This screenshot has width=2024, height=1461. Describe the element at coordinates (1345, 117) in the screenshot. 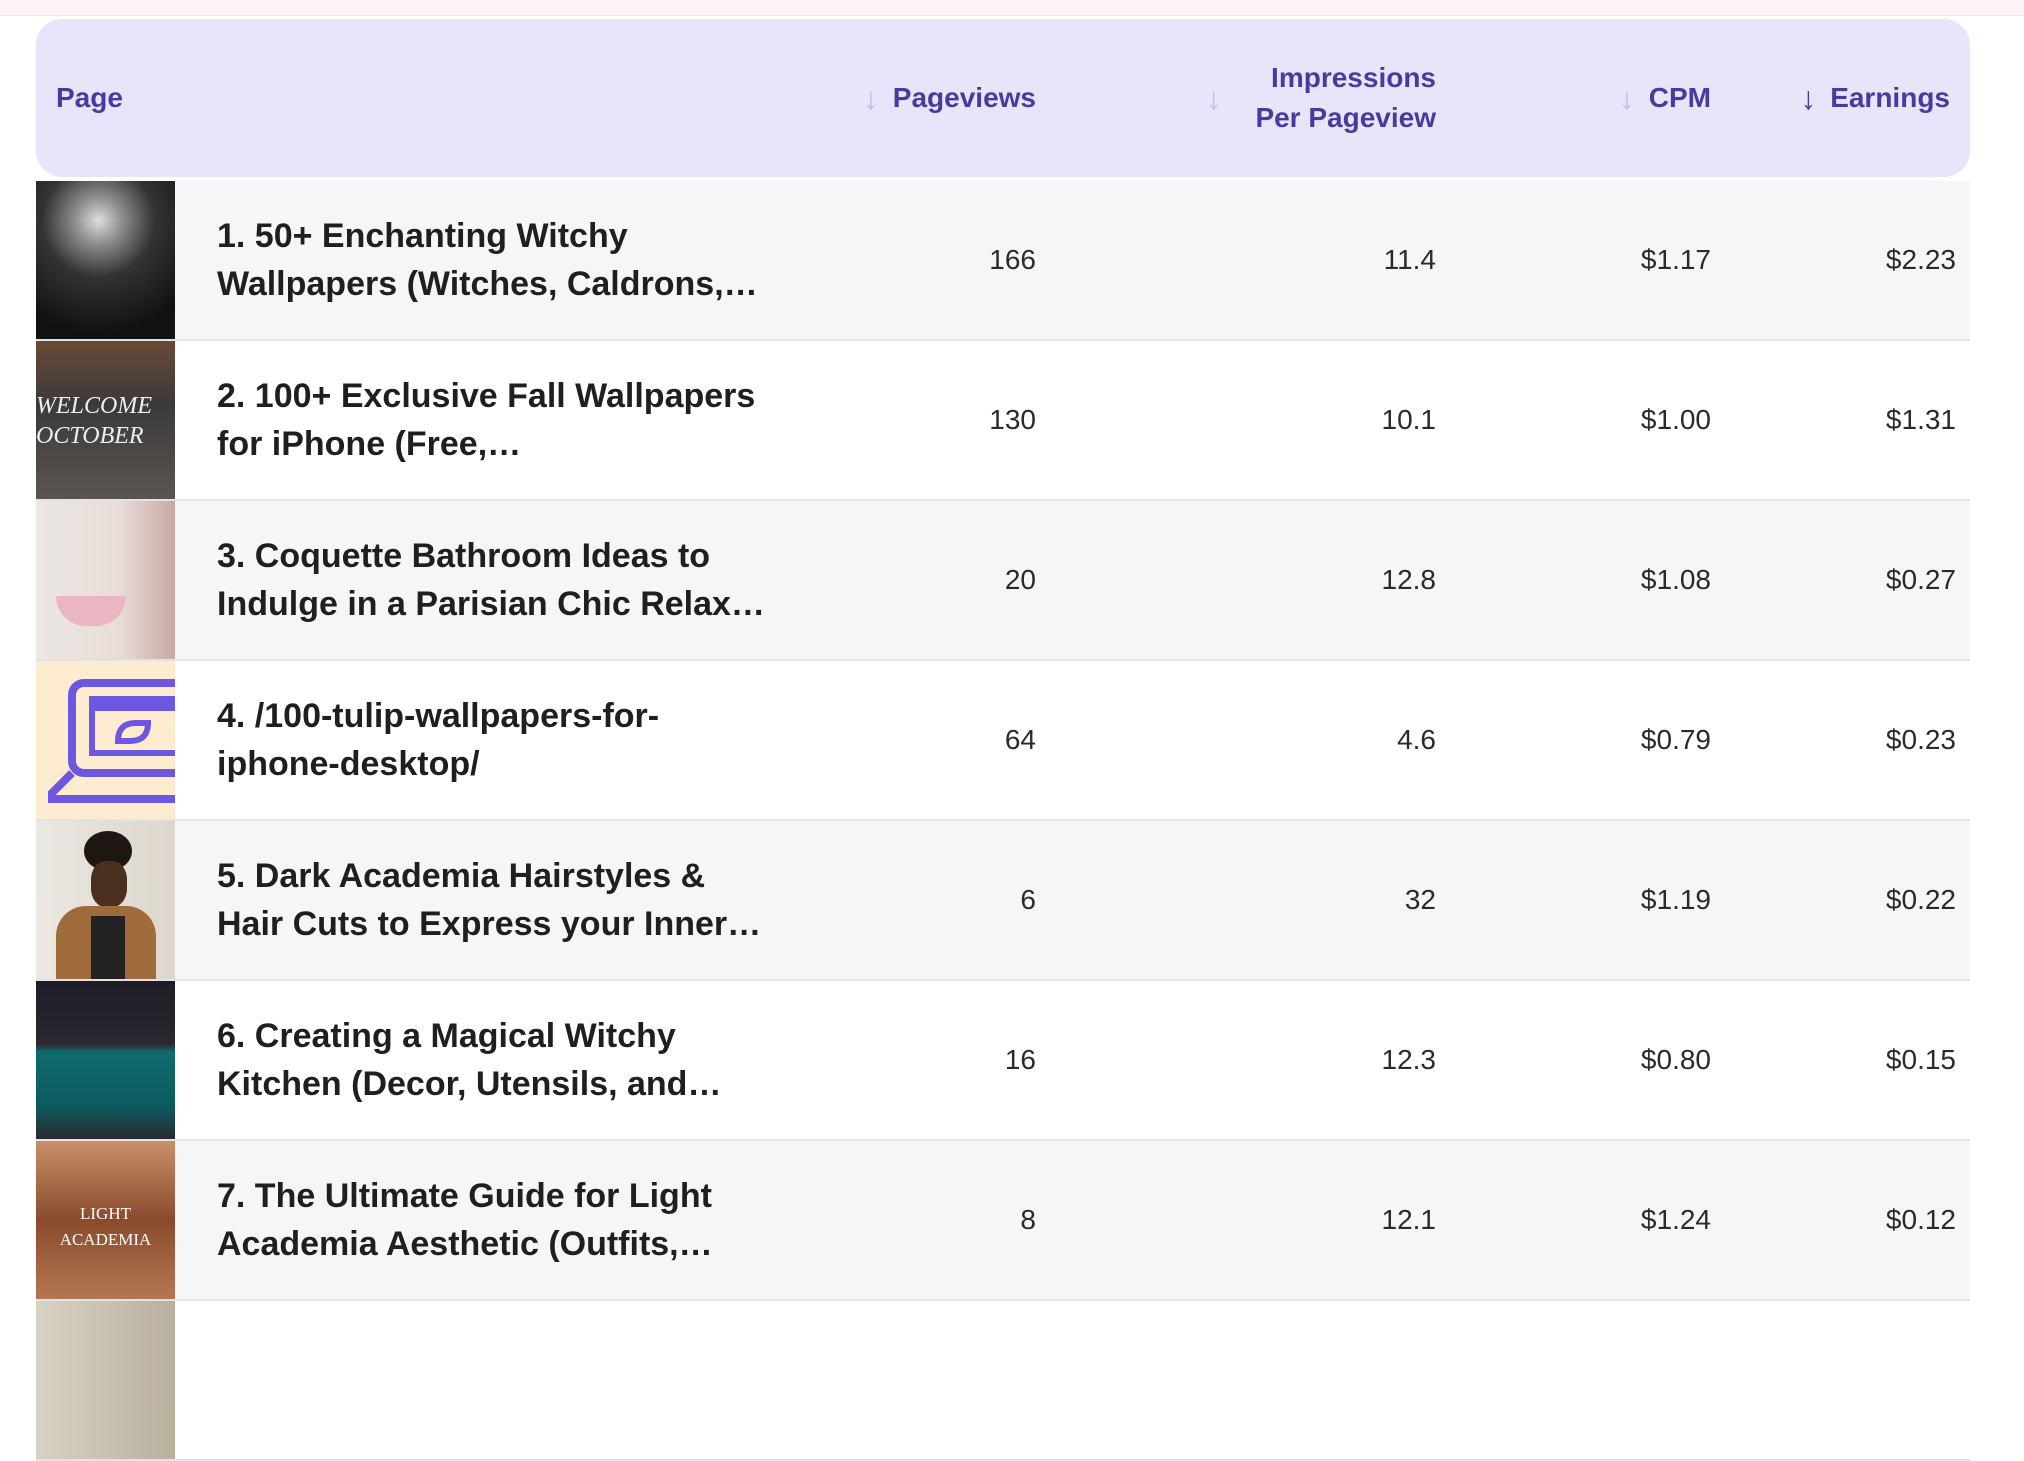

I see `impressions-label-line2: Per Pageview` at that location.